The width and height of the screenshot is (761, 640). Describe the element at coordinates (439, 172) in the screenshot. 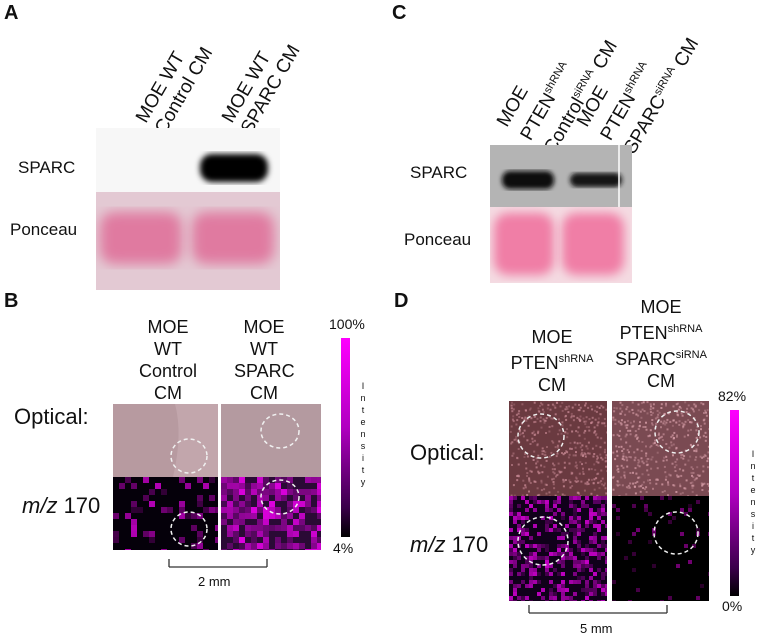

I see `row-label-sparc-c: SPARC` at that location.